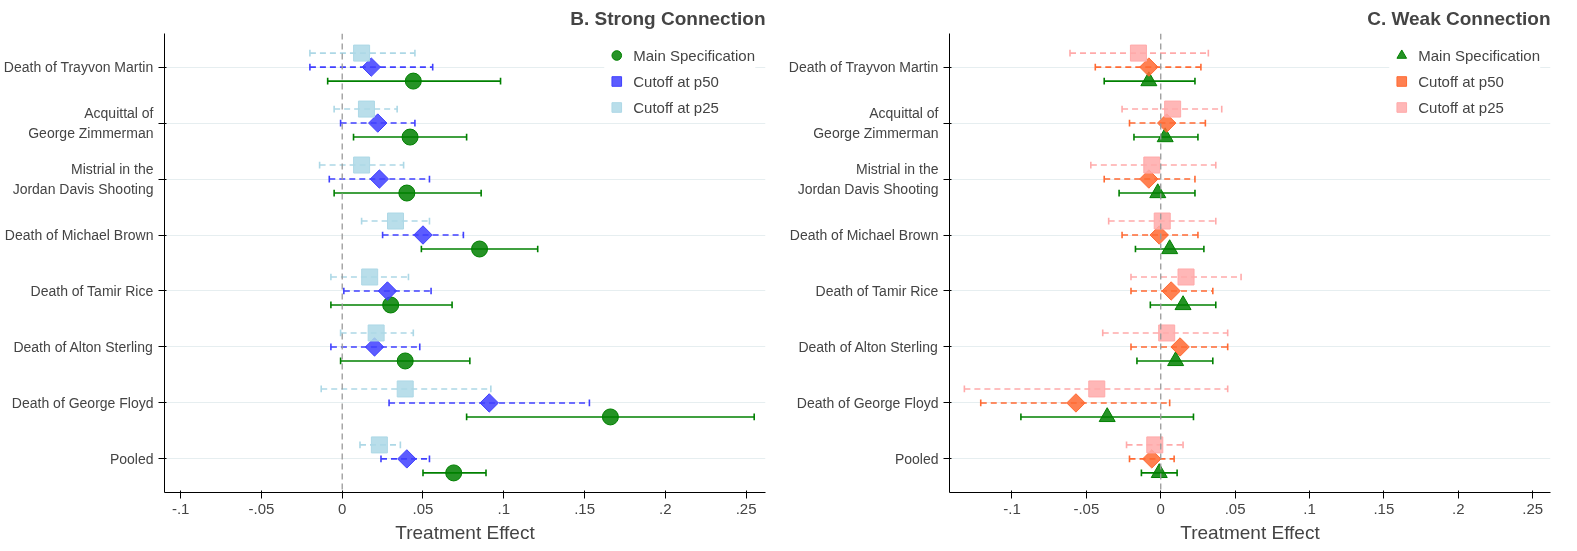 The width and height of the screenshot is (1577, 551). I want to click on chart-title: B. Strong Connection, so click(668, 18).